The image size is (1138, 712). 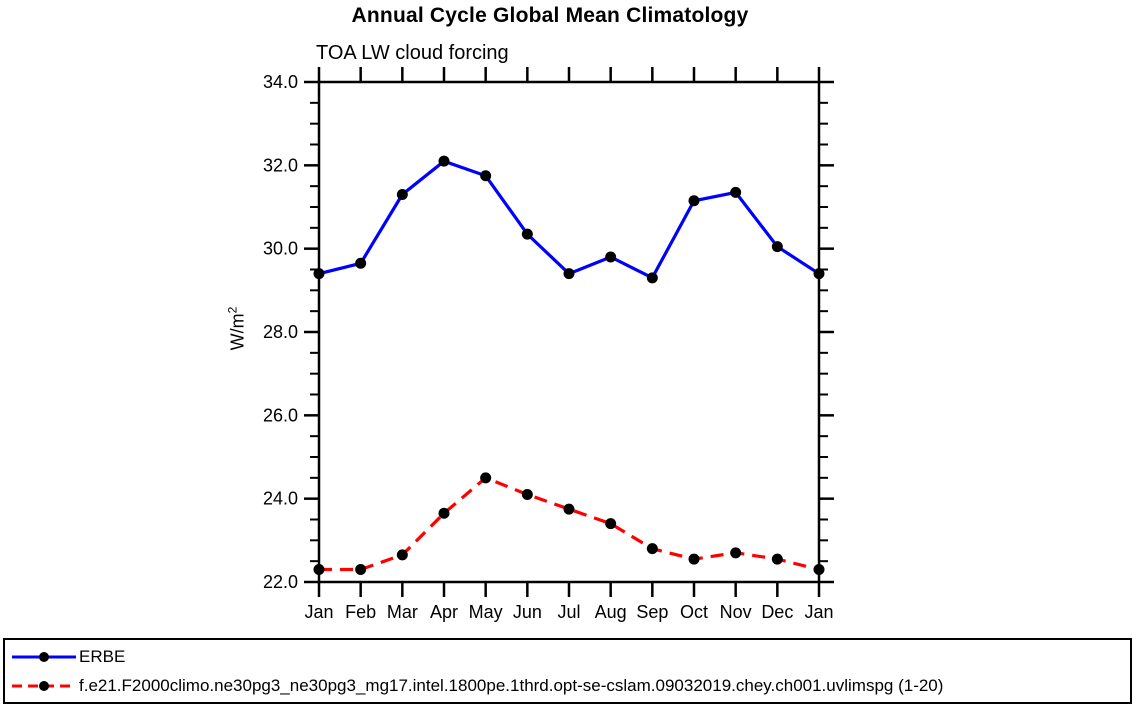 What do you see at coordinates (402, 612) in the screenshot?
I see `x-tick-label: Mar` at bounding box center [402, 612].